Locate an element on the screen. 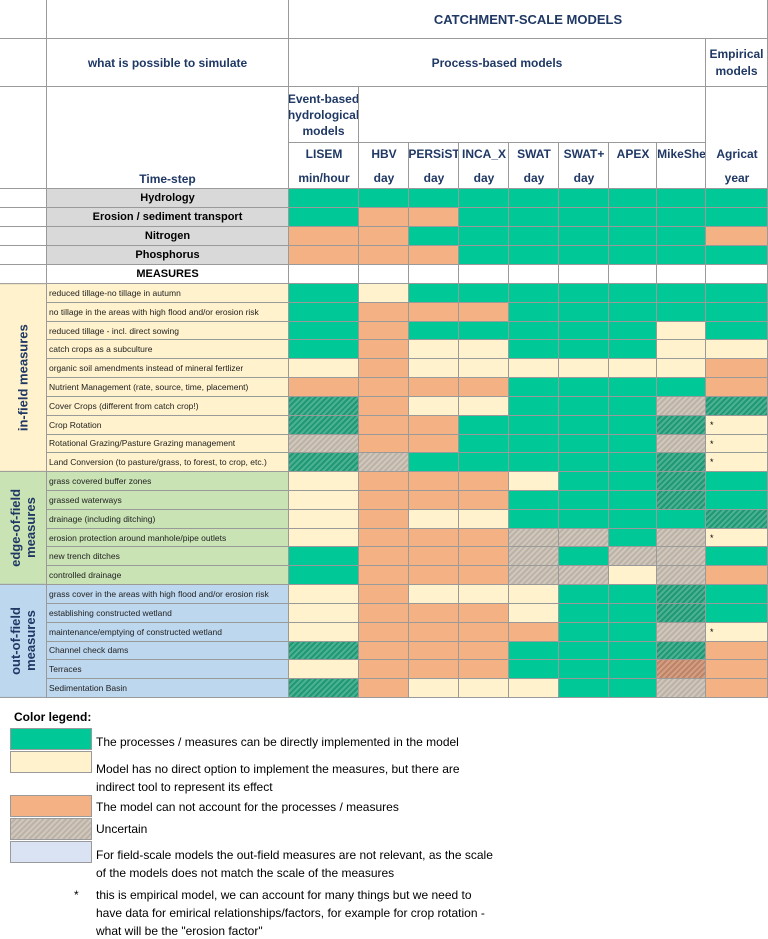 The width and height of the screenshot is (768, 939). measure-label: Cover Crops (different from catch crop!) is located at coordinates (167, 405).